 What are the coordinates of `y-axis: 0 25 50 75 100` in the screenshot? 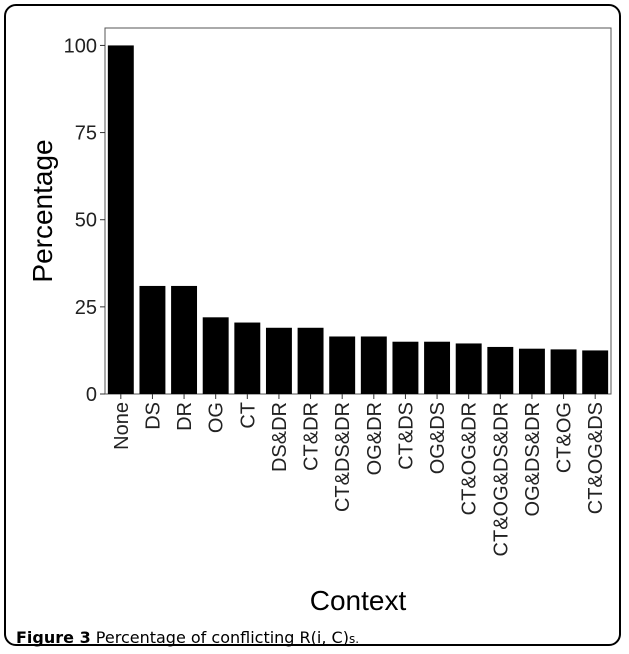 It's located at (84, 220).